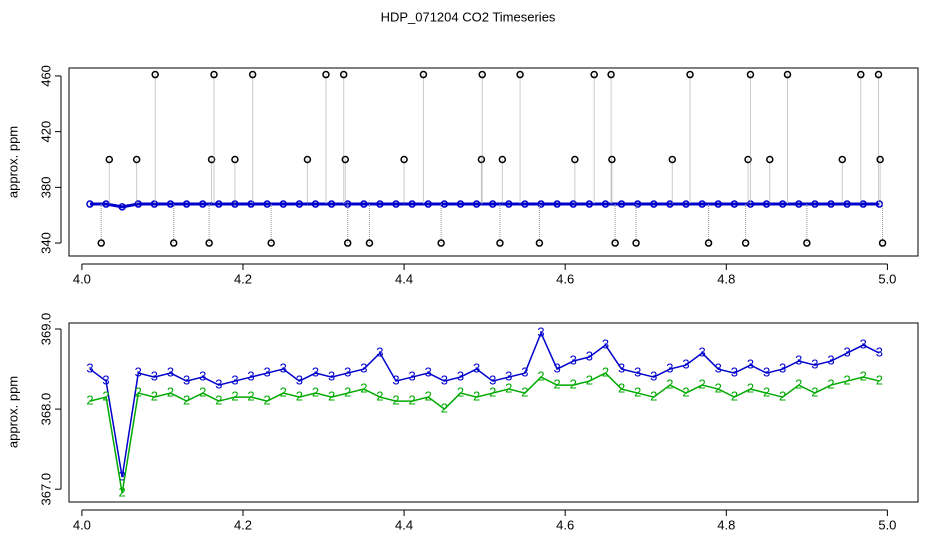 The image size is (936, 540). Describe the element at coordinates (404, 278) in the screenshot. I see `x-tick-label: 4.4` at that location.